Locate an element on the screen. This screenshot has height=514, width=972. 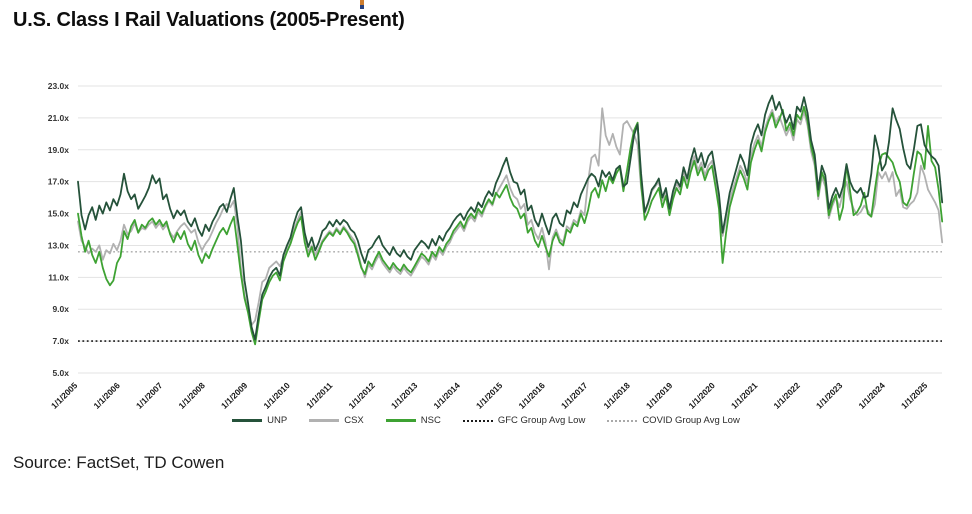
top-edge-artifact is located at coordinates (362, 4).